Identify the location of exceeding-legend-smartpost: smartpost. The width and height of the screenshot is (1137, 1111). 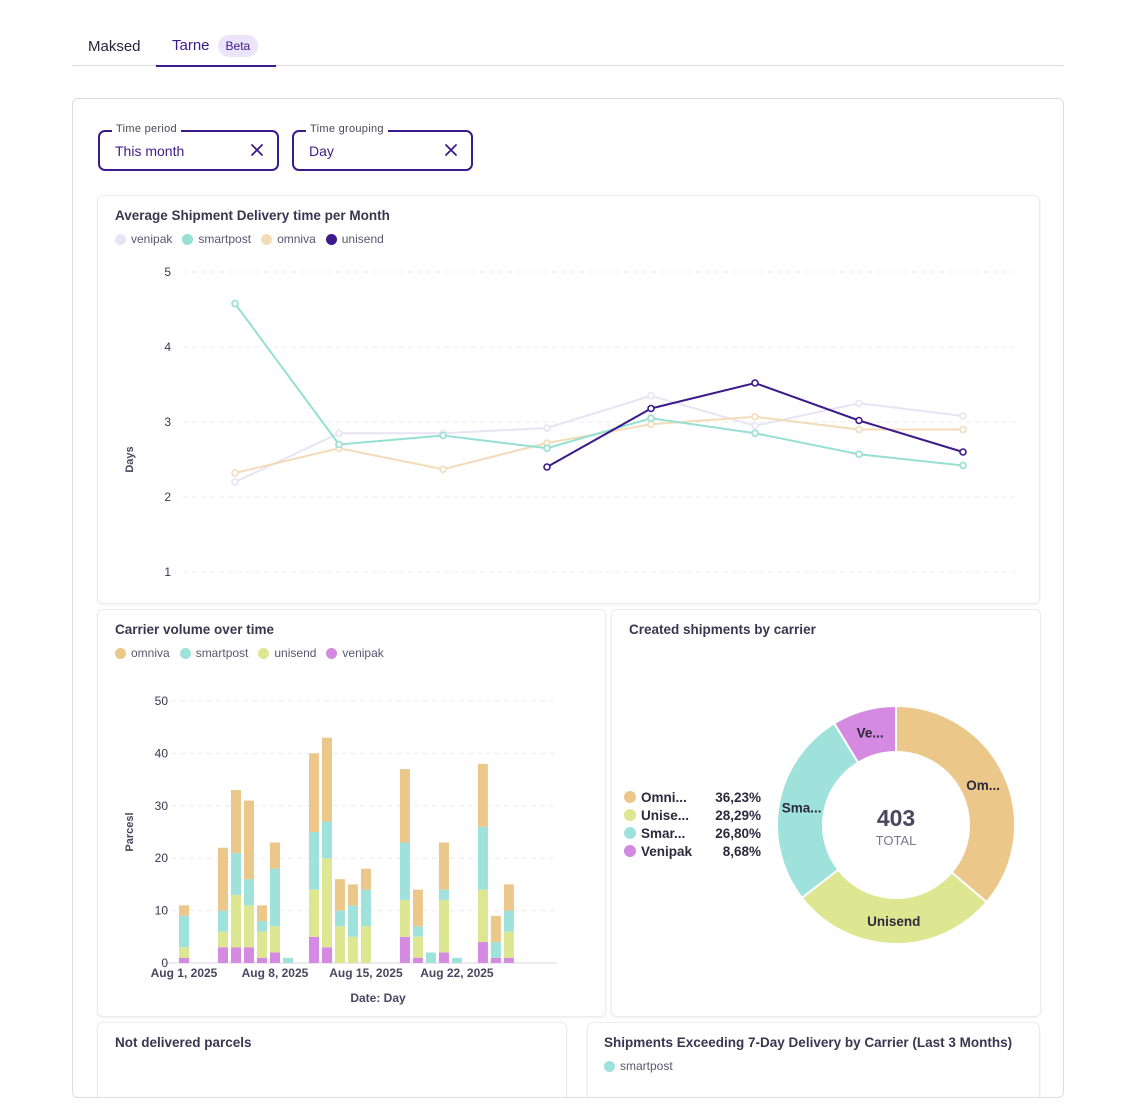
(638, 1066).